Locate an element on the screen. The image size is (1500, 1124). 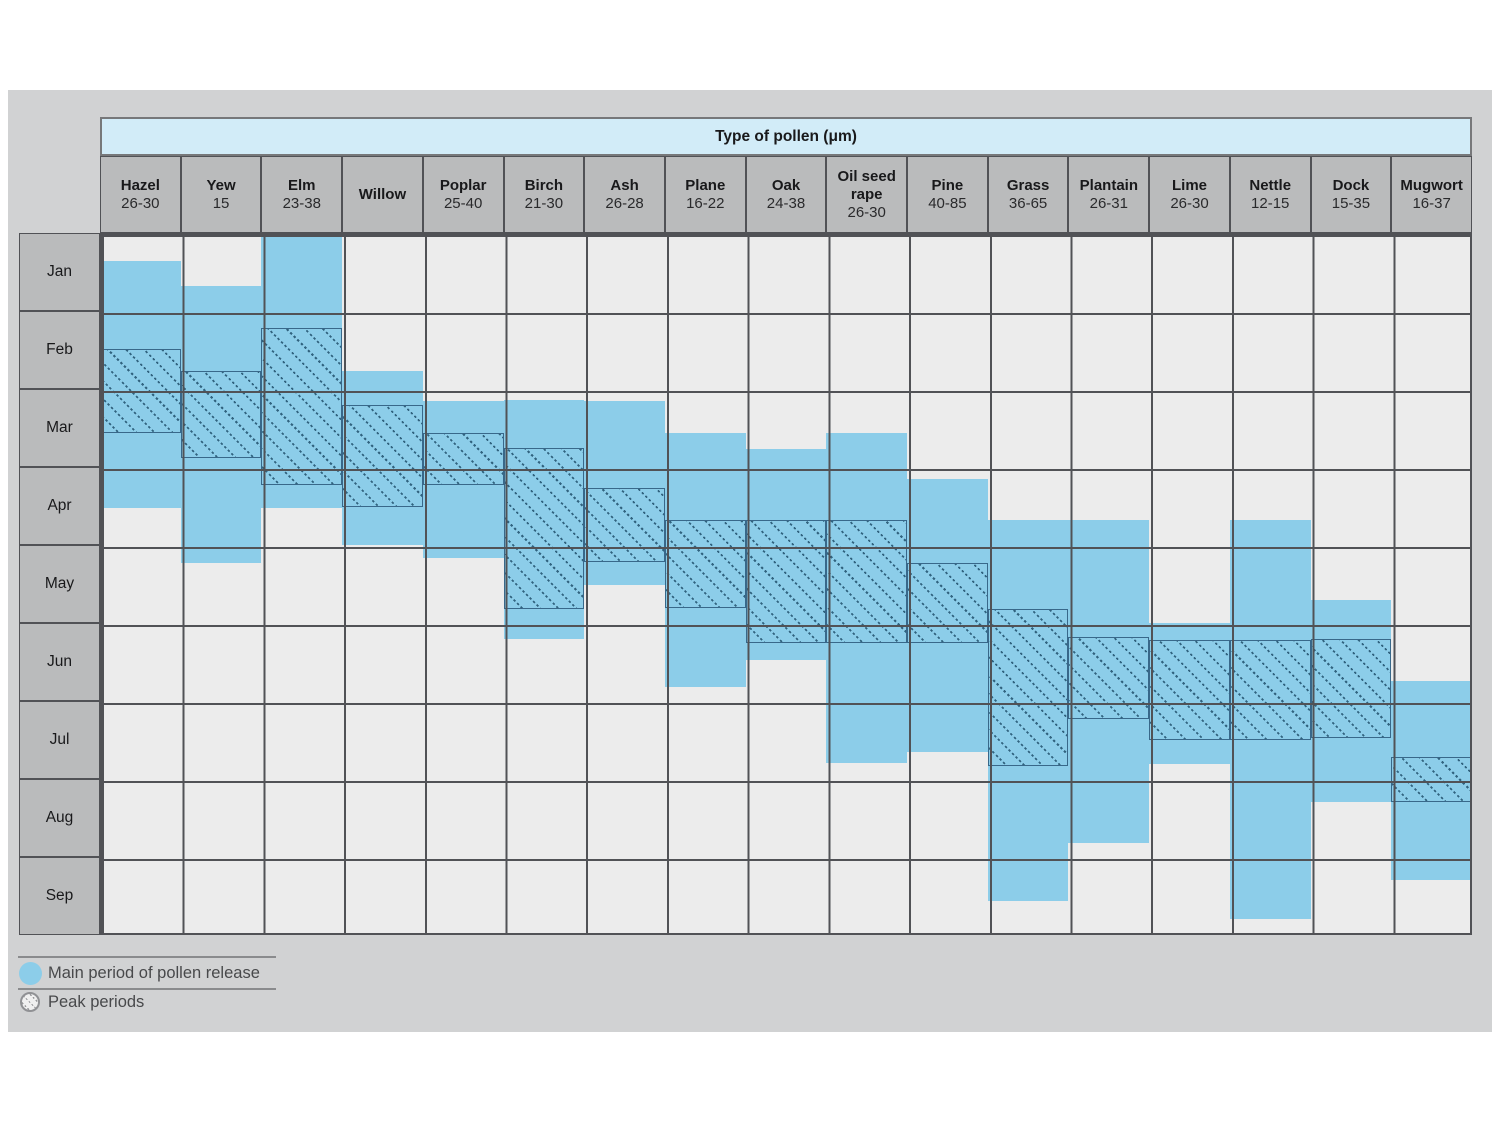
legend-divider-middle is located at coordinates (147, 989).